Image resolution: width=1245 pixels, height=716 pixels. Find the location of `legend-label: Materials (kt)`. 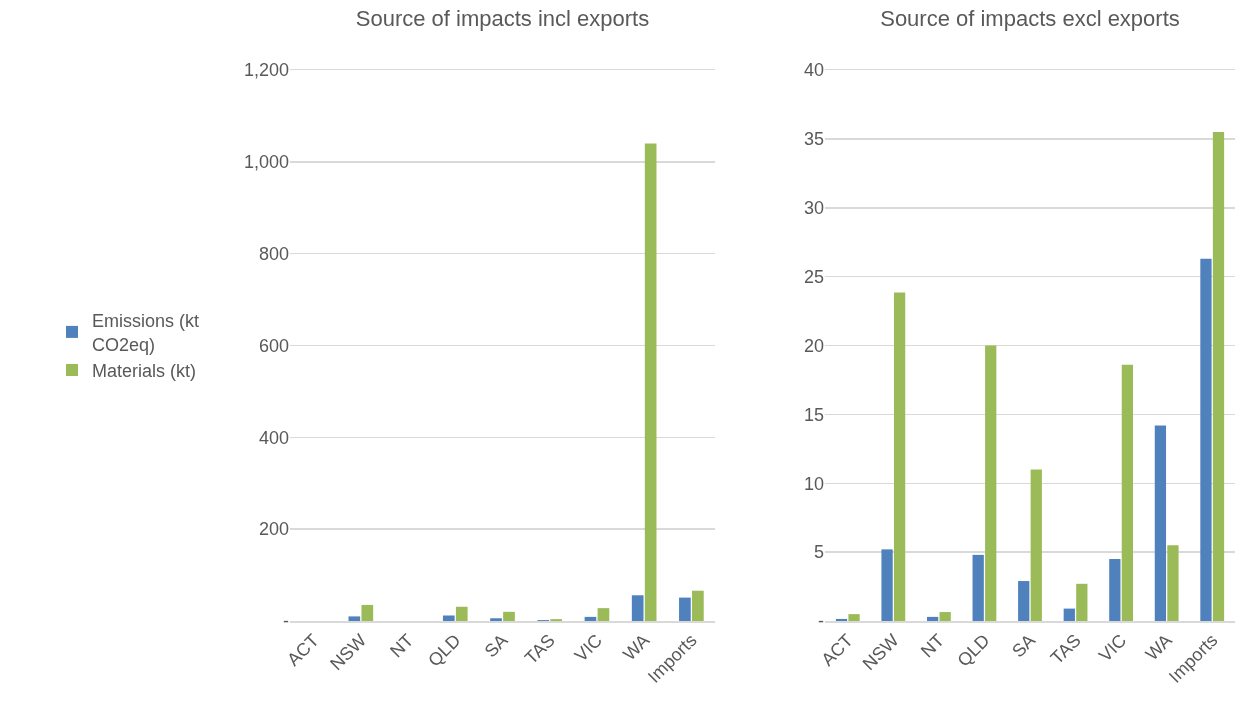

legend-label: Materials (kt) is located at coordinates (144, 371).